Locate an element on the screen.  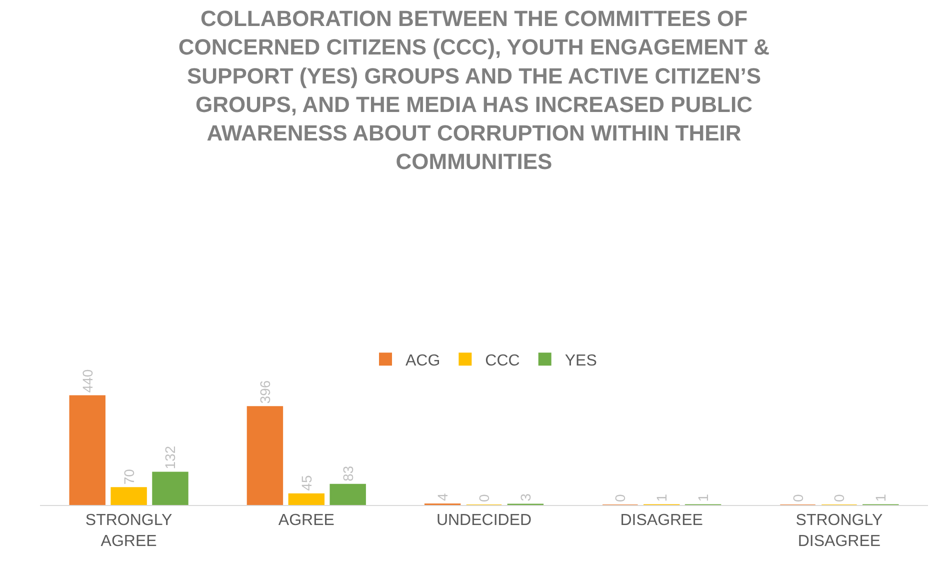
data-label: 396 is located at coordinates (264, 392).